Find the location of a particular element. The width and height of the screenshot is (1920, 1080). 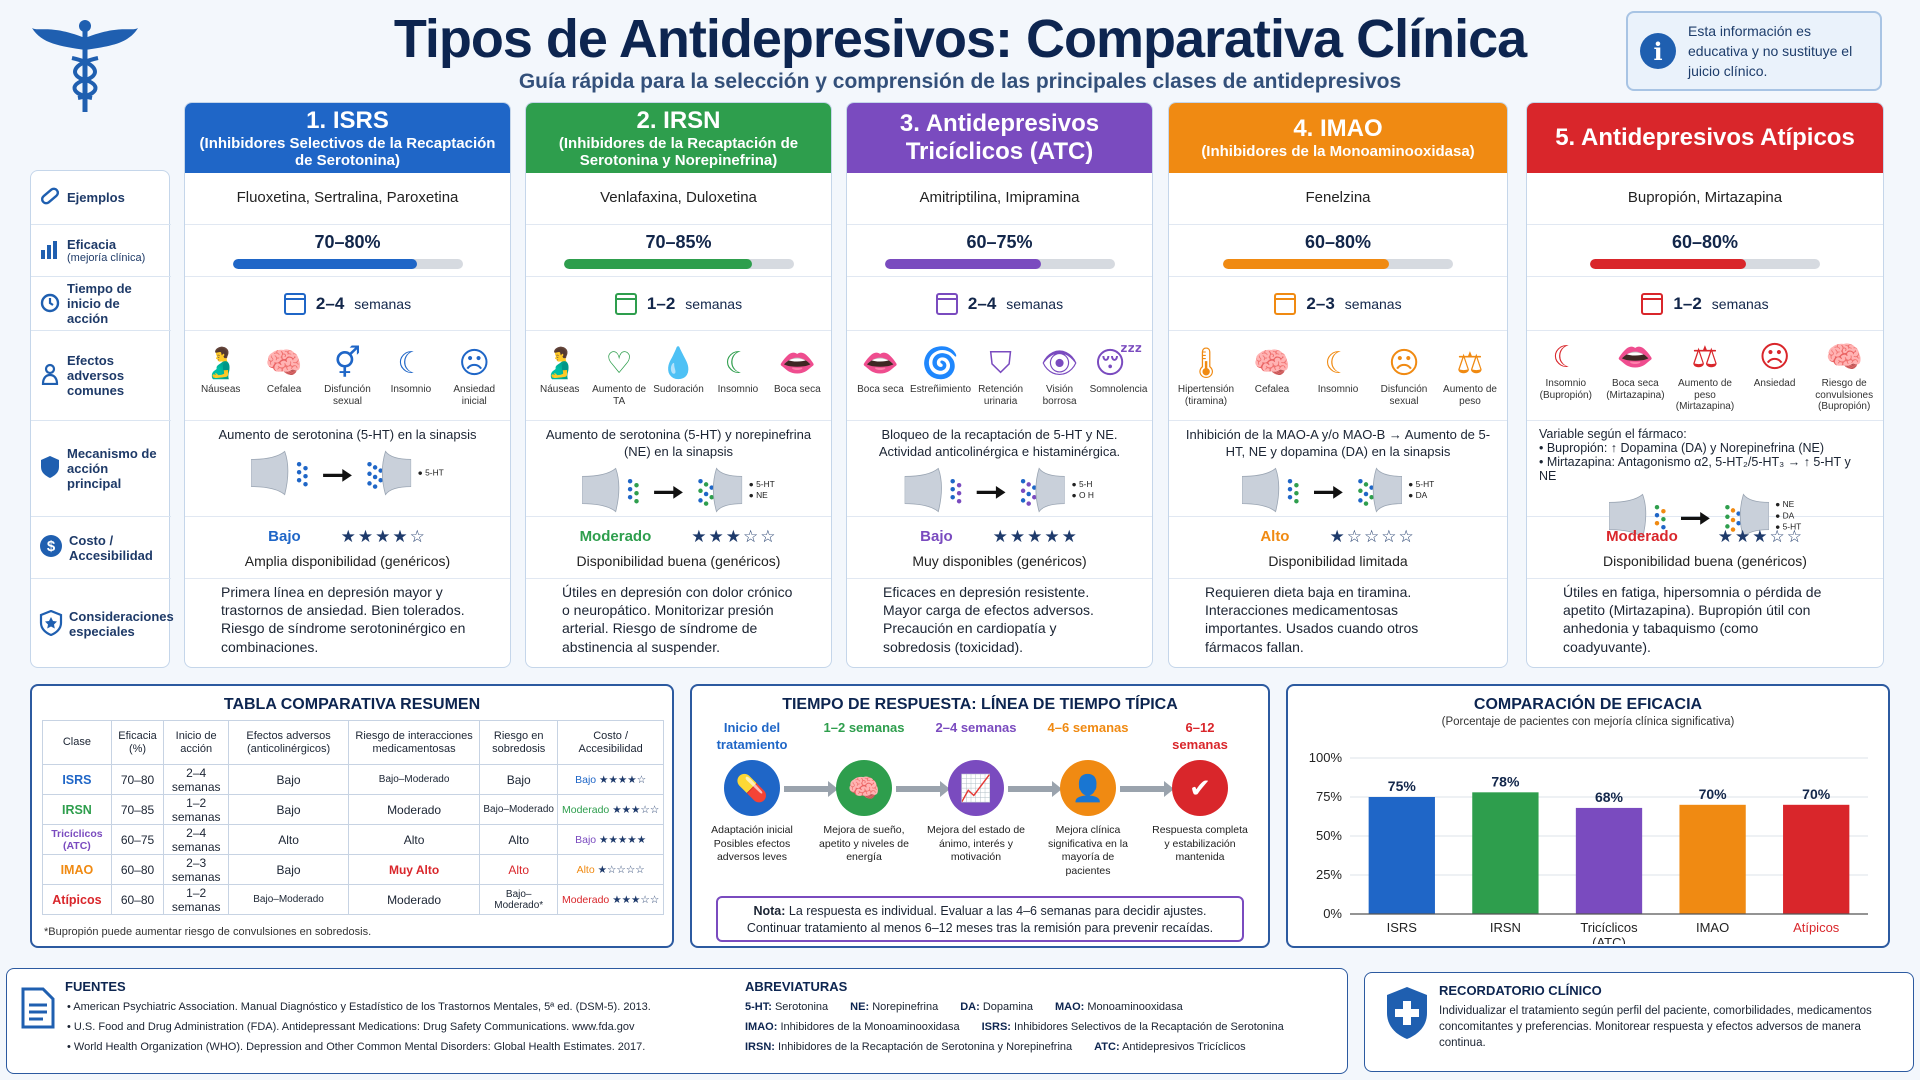

adverse-effect: 🧠 Riesgo de convulsiones (Bupropión) is located at coordinates (1844, 375).